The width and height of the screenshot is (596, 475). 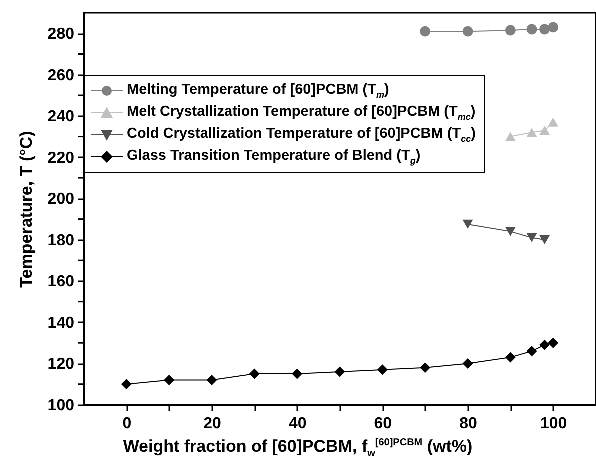 I want to click on y-tick-label: 240, so click(x=61, y=117).